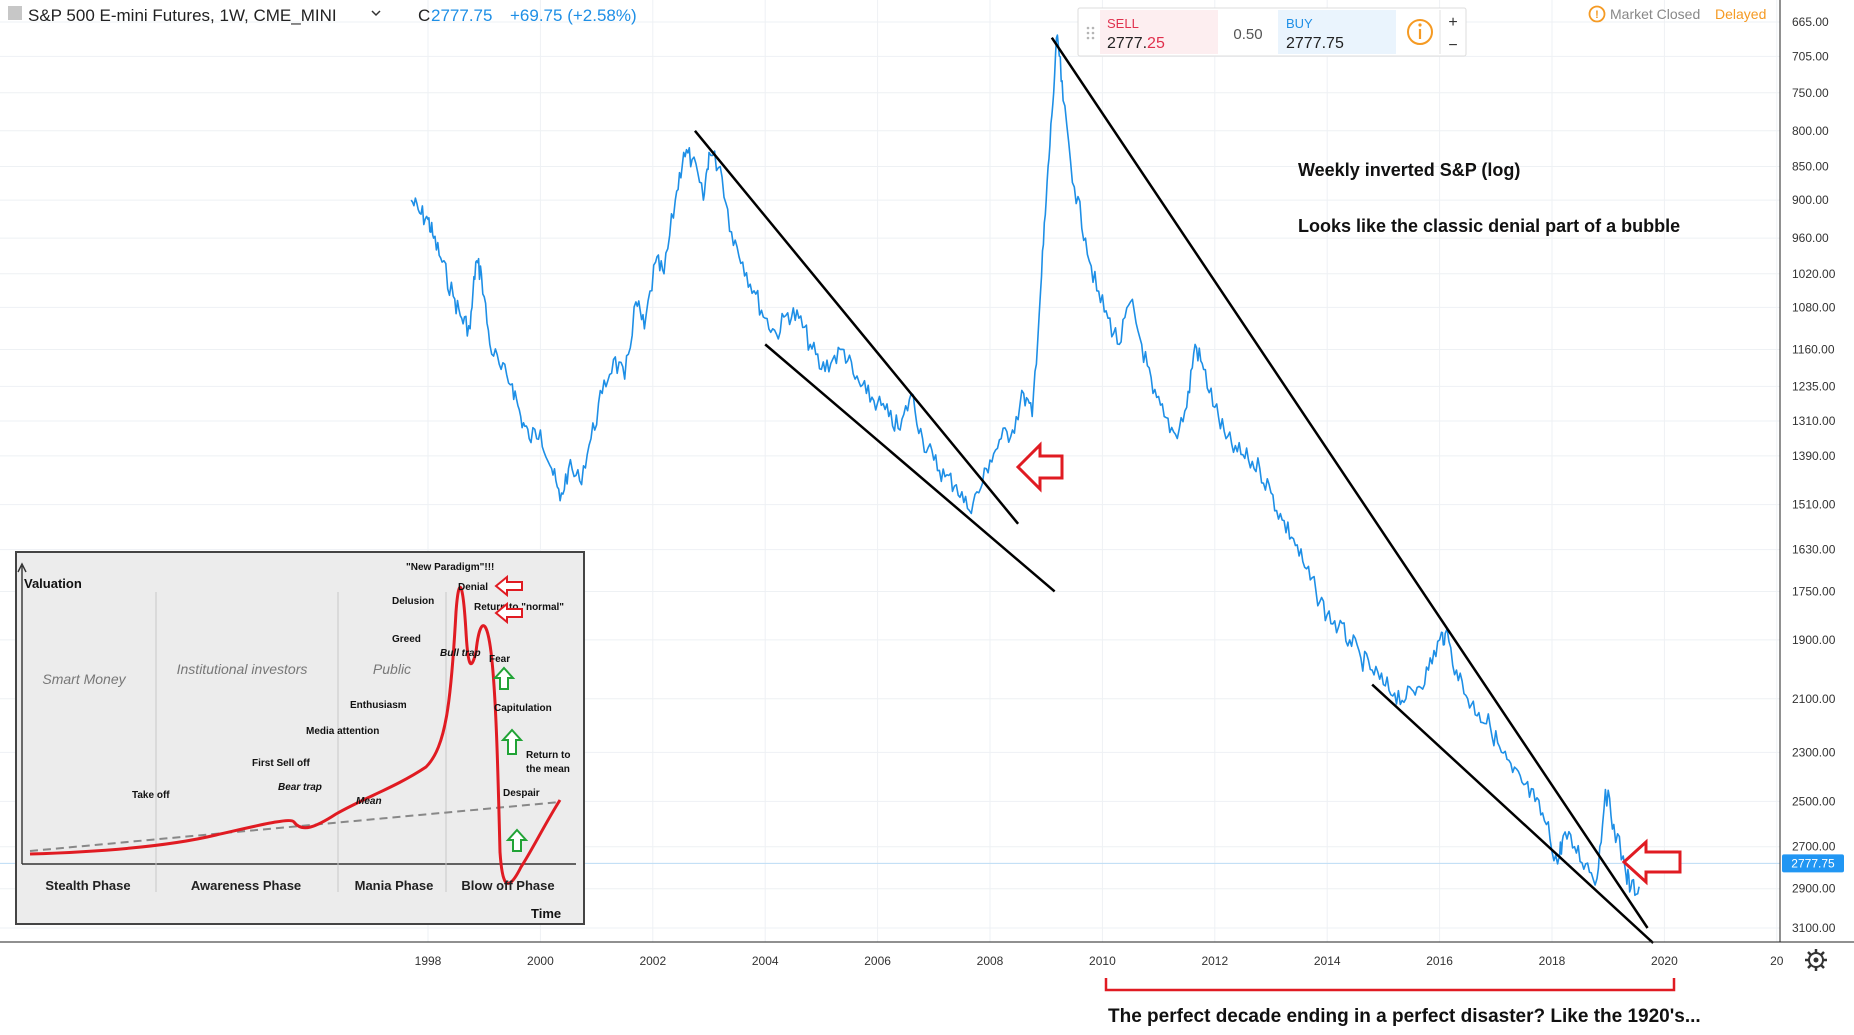 The height and width of the screenshot is (1035, 1854). What do you see at coordinates (1777, 961) in the screenshot?
I see `x-tick-label: 20` at bounding box center [1777, 961].